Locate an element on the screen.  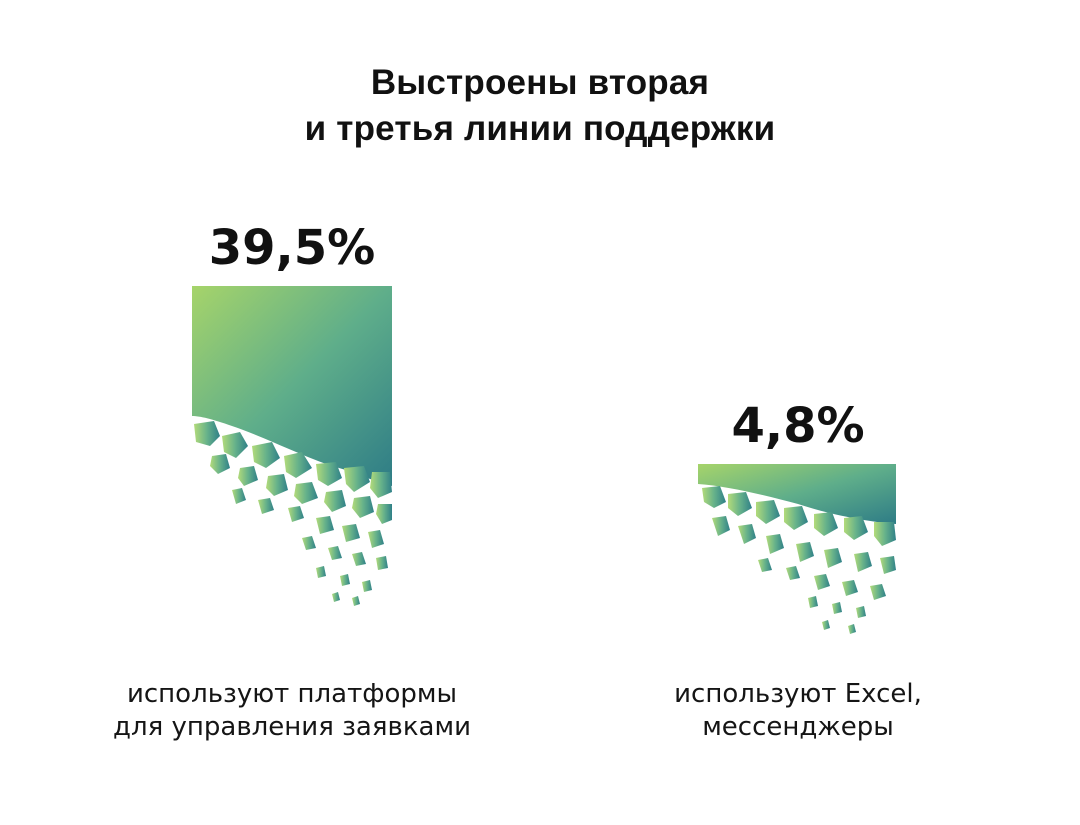
bar-caption-line-1: используют Excel, is located at coordinates (798, 694).